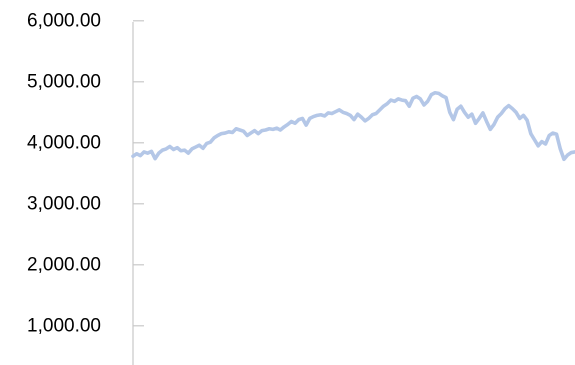  Describe the element at coordinates (64, 203) in the screenshot. I see `y-tick-label-3000: 3,000.00` at that location.